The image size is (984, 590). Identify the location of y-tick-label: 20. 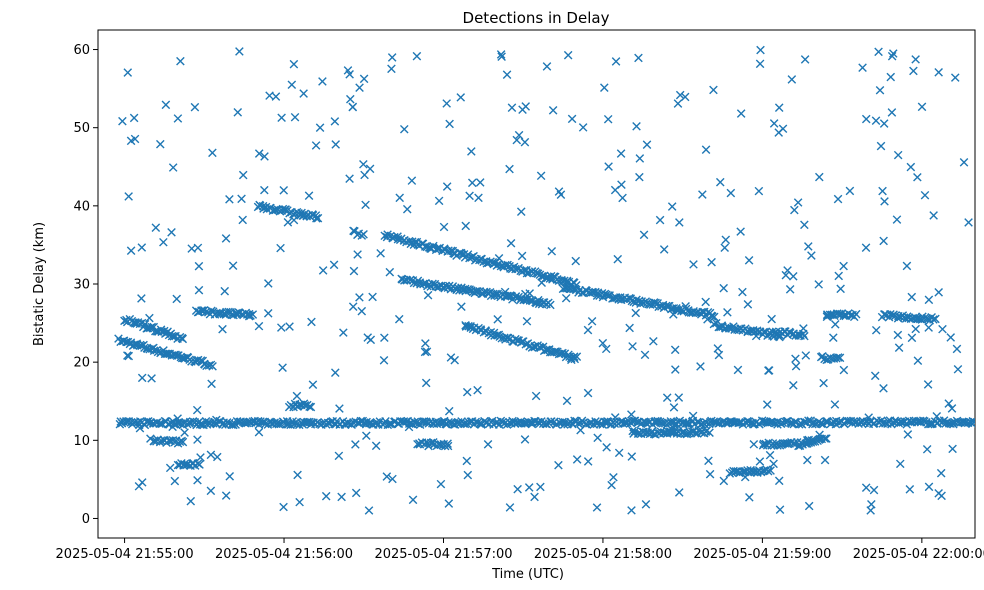
(81, 363).